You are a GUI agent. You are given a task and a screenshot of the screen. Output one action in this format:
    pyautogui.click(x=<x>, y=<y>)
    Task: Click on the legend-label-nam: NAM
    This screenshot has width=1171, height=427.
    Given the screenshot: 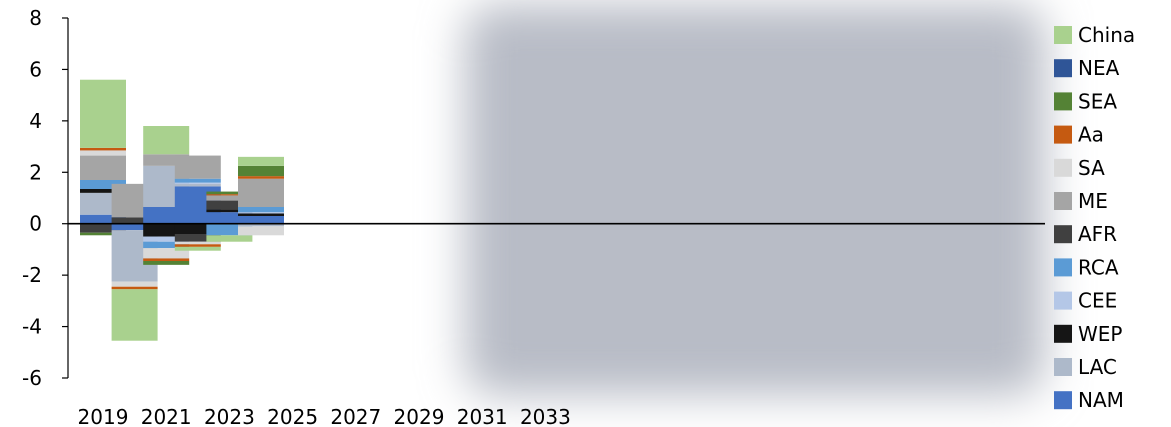 What is the action you would take?
    pyautogui.click(x=1101, y=400)
    